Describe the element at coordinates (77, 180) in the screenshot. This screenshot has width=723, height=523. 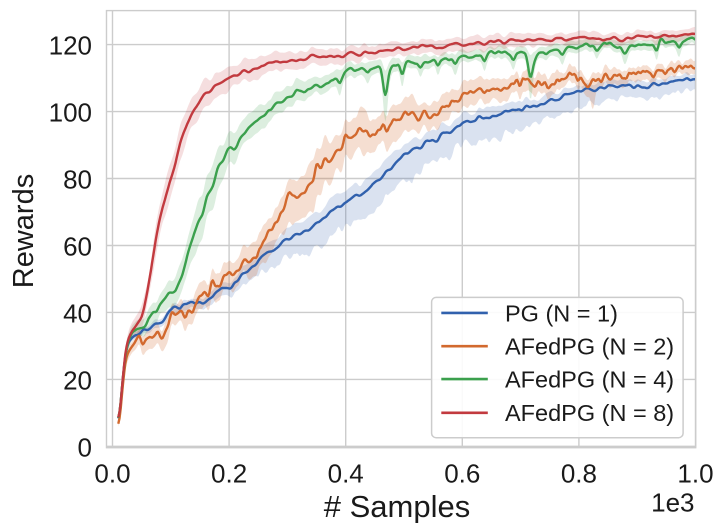
I see `svg-text: 80` at that location.